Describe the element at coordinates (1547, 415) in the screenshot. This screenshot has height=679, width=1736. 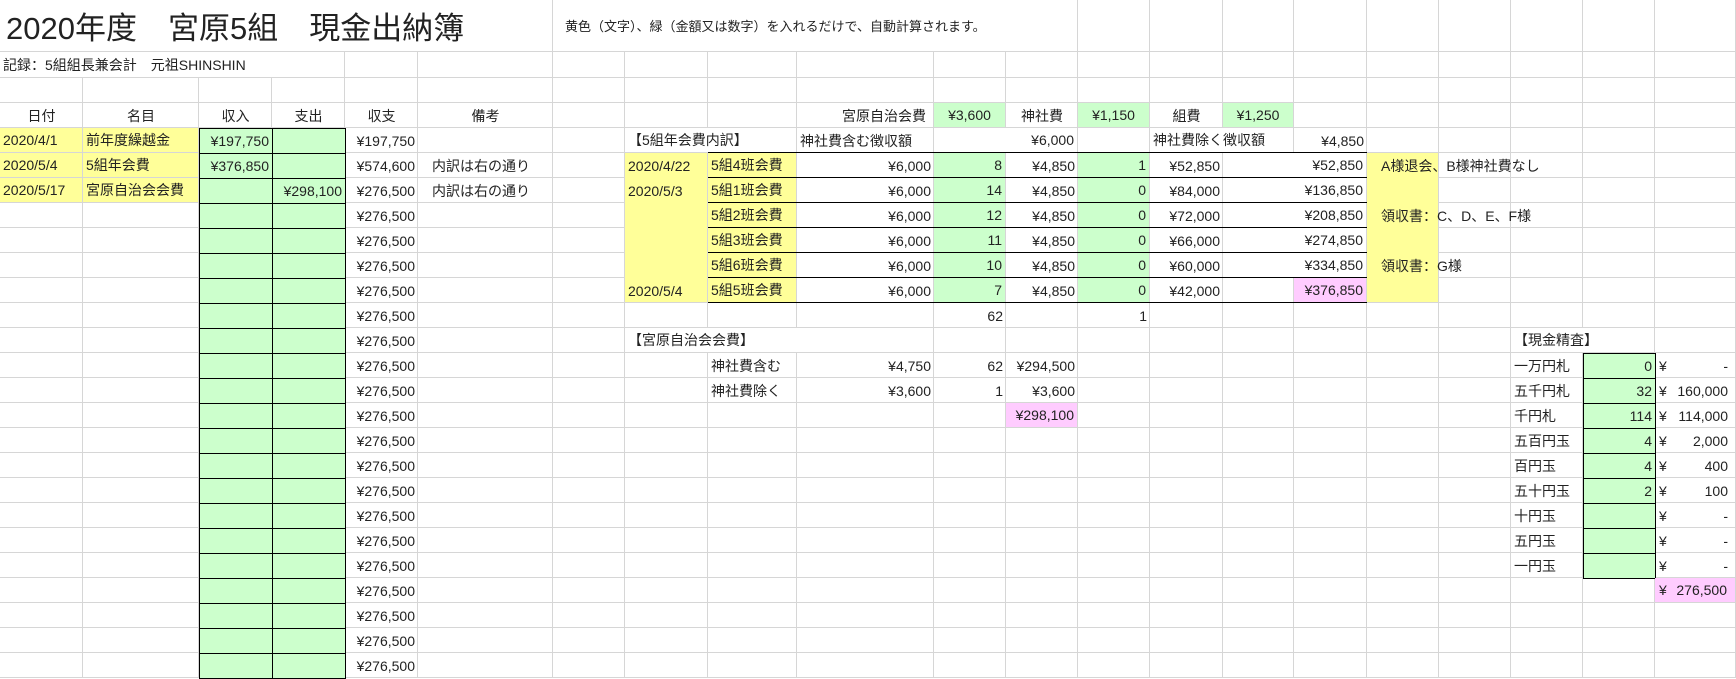
I see `cash-denomination-label: 千円札` at that location.